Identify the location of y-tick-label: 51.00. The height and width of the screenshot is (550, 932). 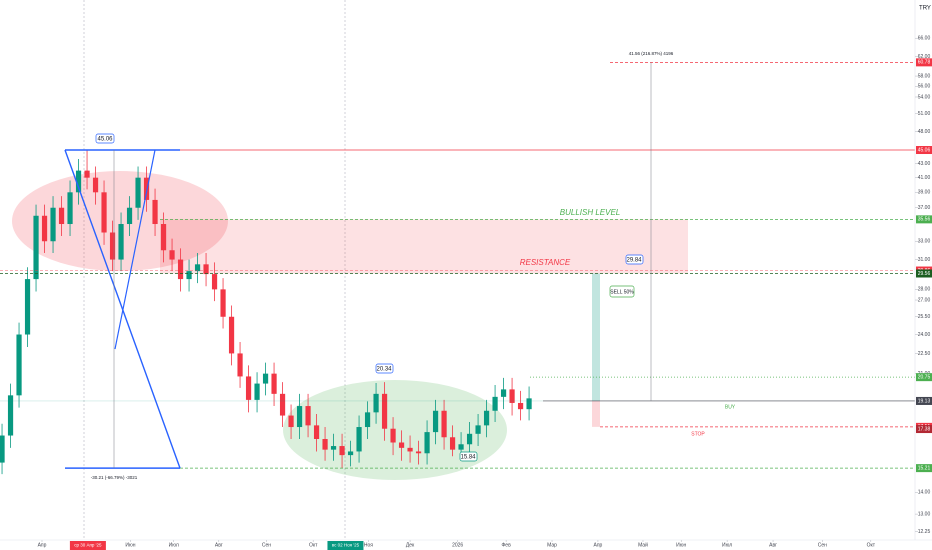
(924, 114).